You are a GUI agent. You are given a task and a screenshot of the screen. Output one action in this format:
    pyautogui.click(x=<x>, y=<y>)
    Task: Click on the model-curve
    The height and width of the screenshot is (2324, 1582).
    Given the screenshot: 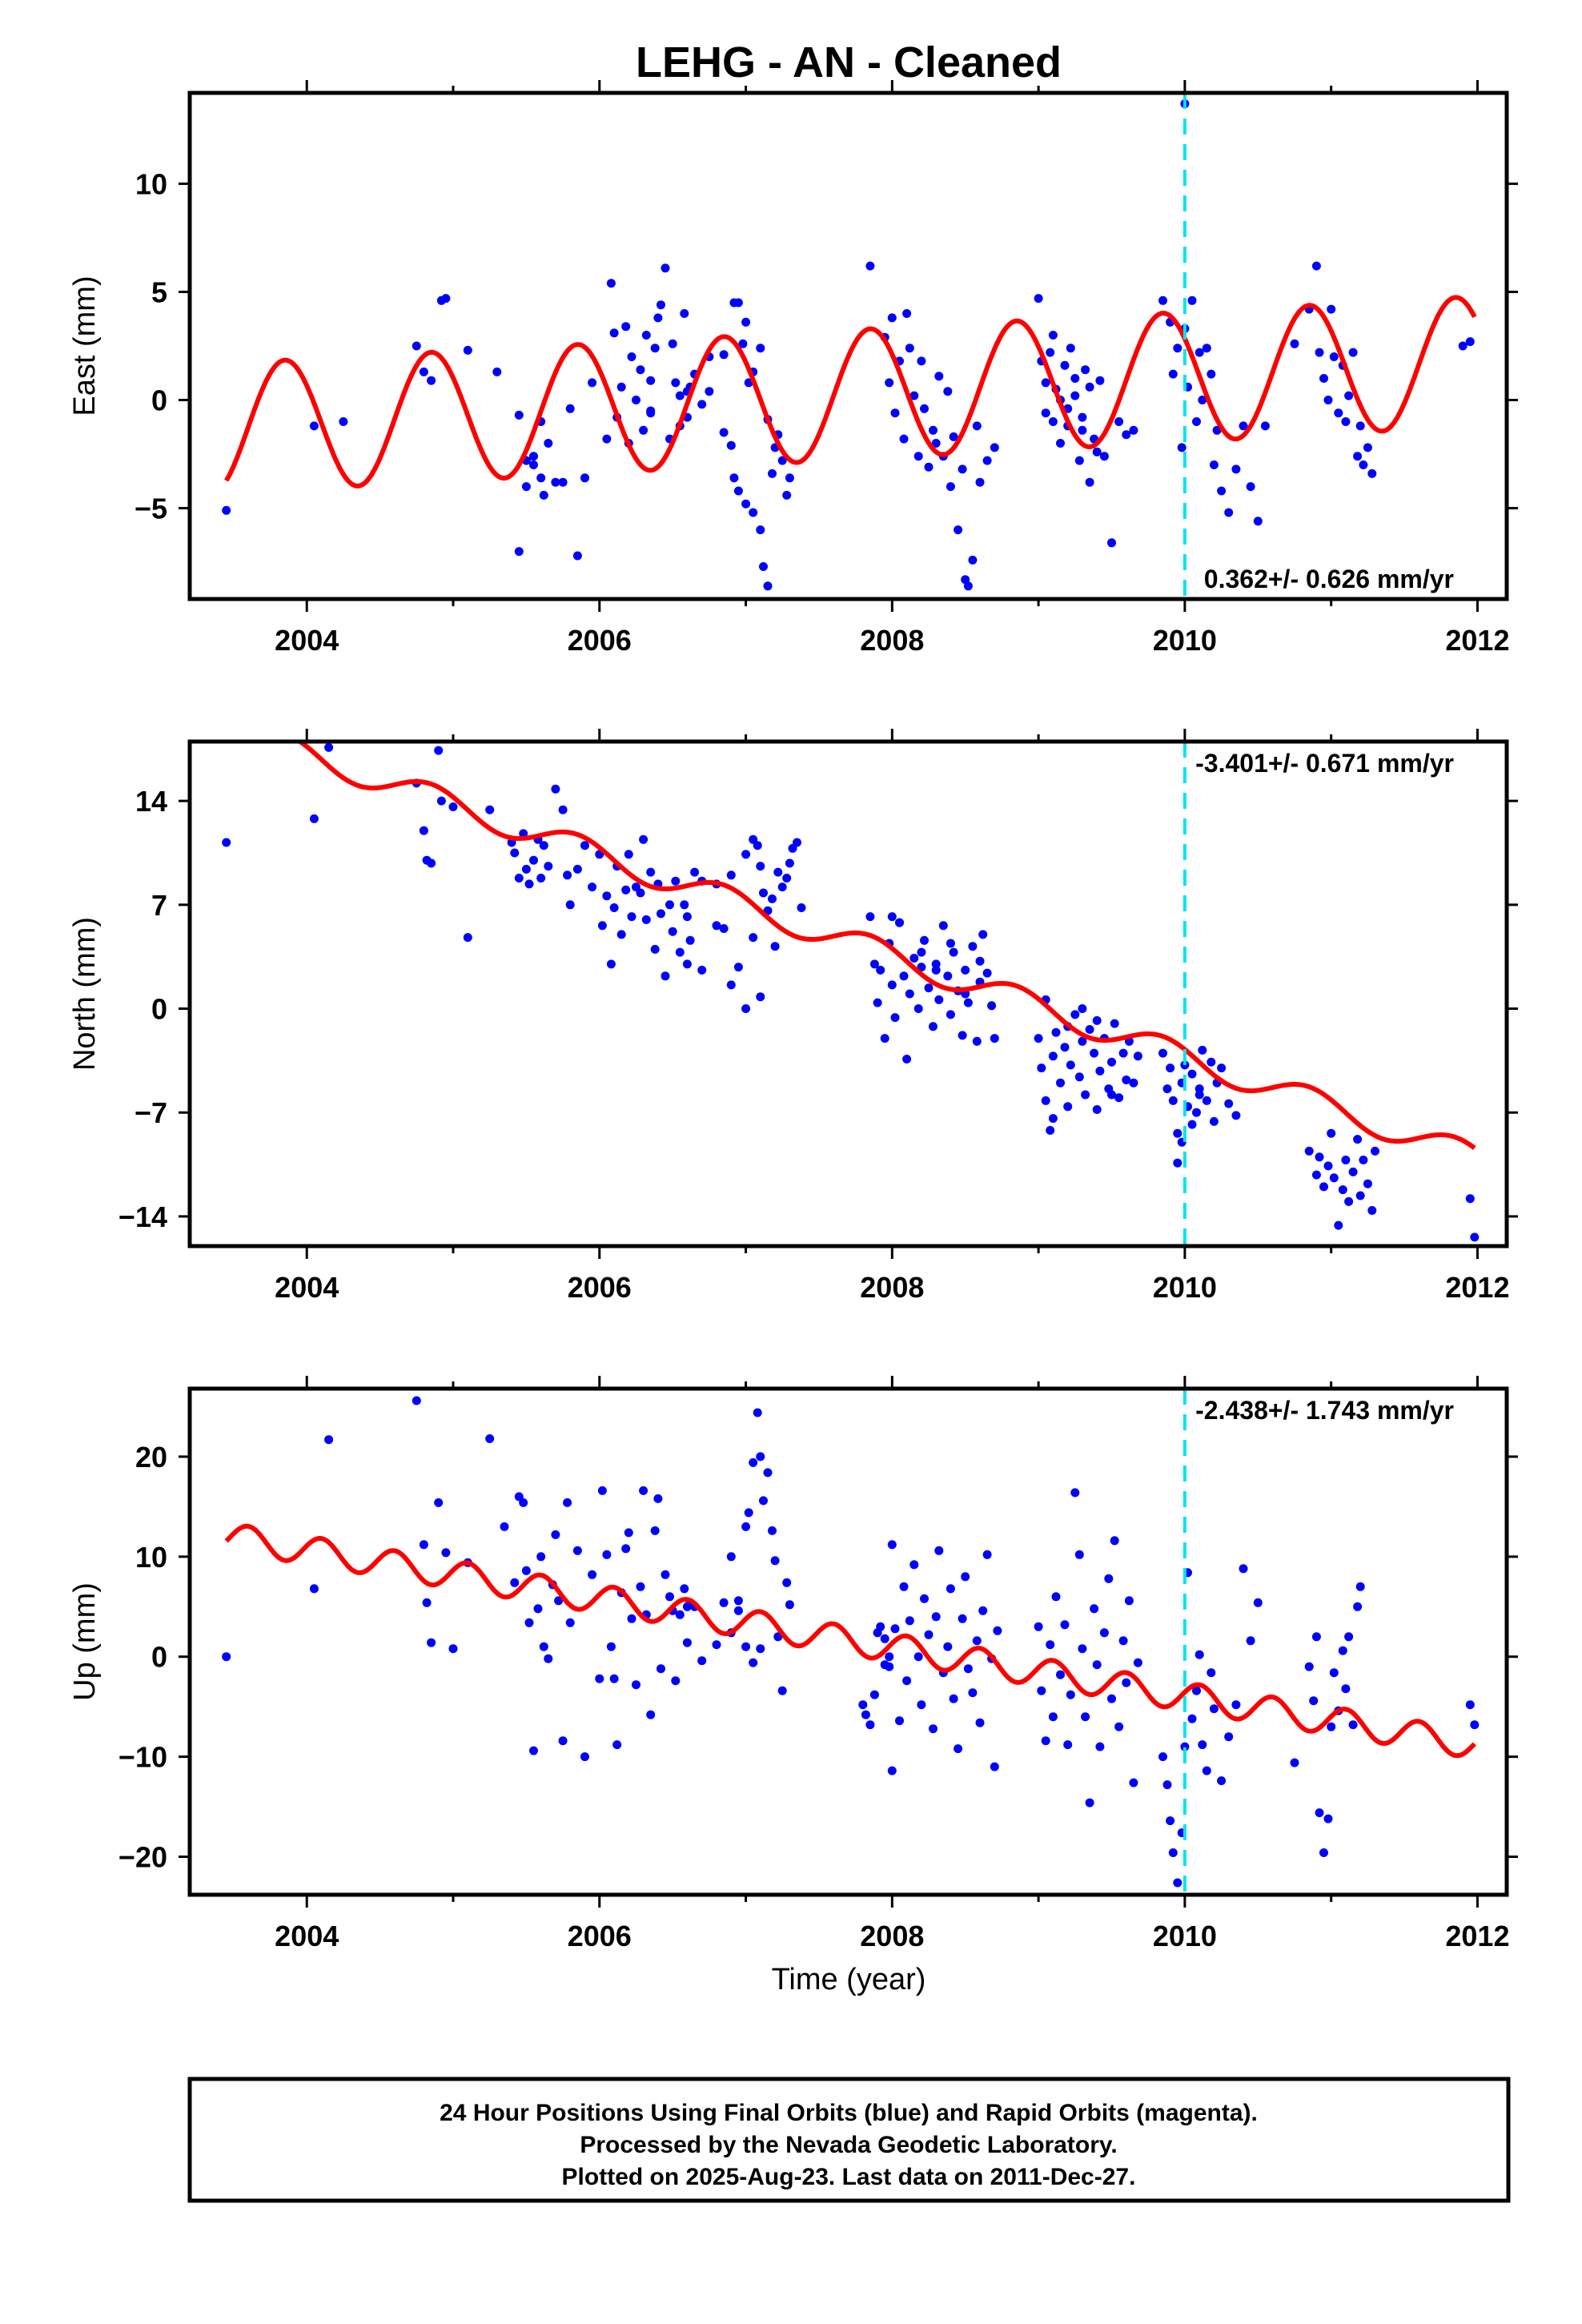 What is the action you would take?
    pyautogui.click(x=850, y=1641)
    